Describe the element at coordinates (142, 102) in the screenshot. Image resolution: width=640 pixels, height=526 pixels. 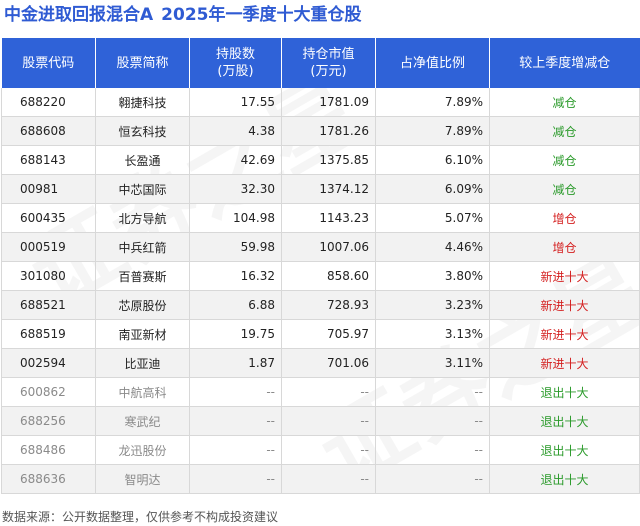
I see `stock-name-cell: 翱捷科技` at that location.